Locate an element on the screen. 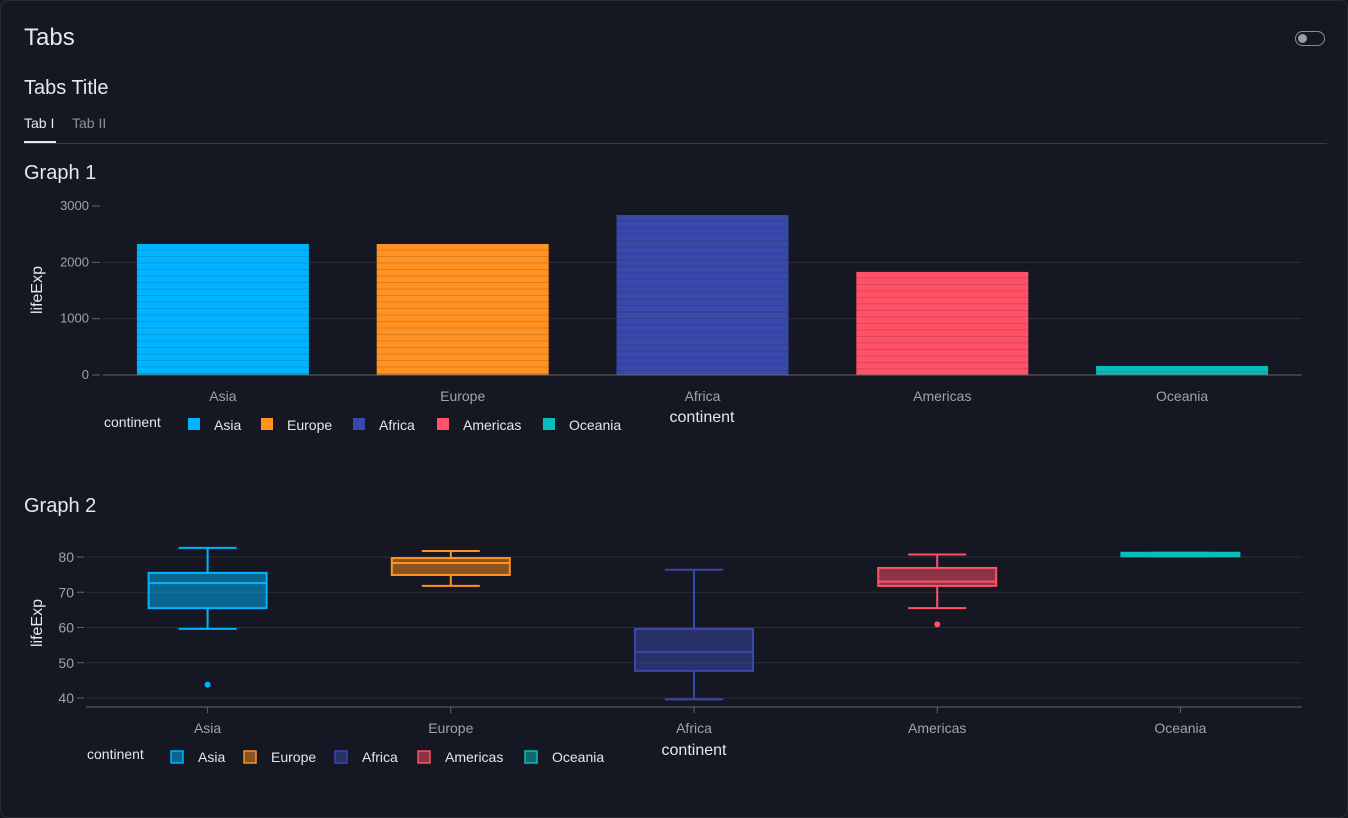 This screenshot has width=1348, height=818. y-tick-label: 80 is located at coordinates (66, 557).